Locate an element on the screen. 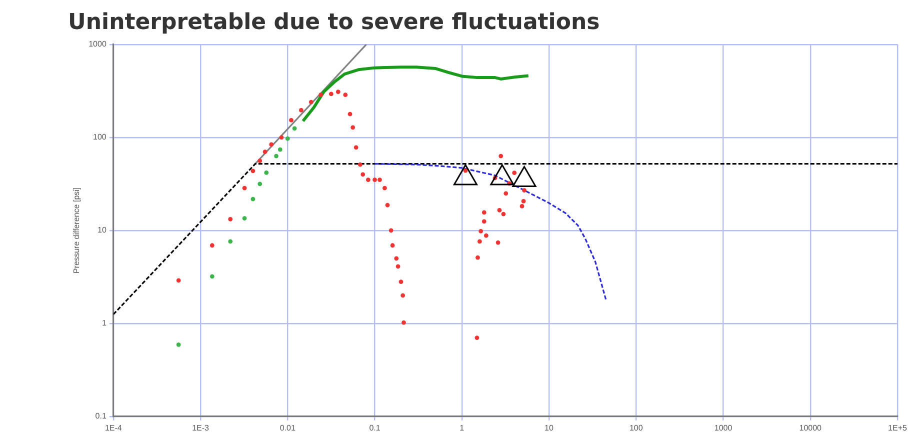 This screenshot has height=436, width=912. y-tick-label: 1 is located at coordinates (104, 323).